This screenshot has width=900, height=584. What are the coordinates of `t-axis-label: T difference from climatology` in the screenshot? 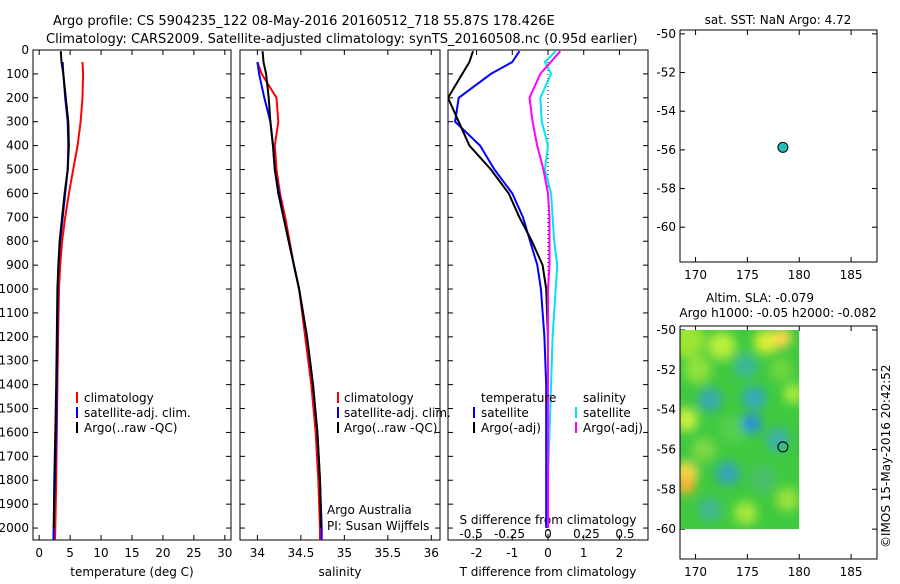 It's located at (548, 572).